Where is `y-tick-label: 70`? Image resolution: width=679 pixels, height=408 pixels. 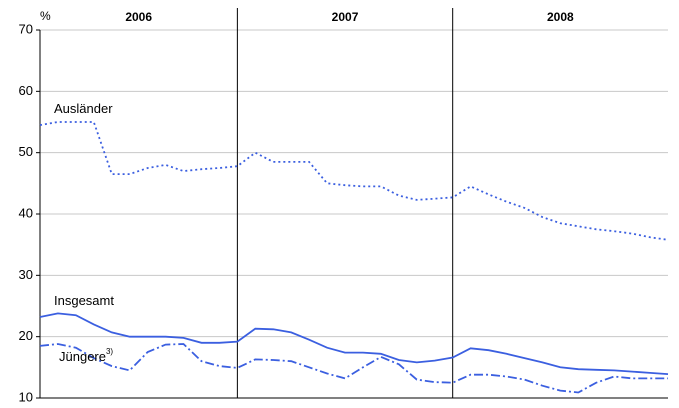 y-tick-label: 70 is located at coordinates (26, 28).